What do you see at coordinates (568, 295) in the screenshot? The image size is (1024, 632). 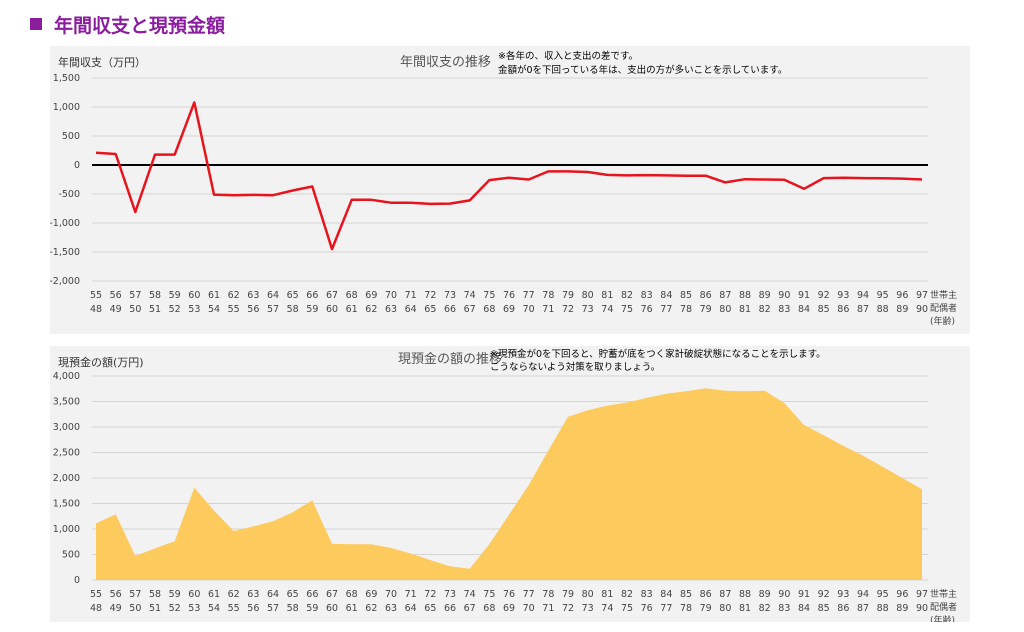 I see `x-tick-label-householder: 79` at bounding box center [568, 295].